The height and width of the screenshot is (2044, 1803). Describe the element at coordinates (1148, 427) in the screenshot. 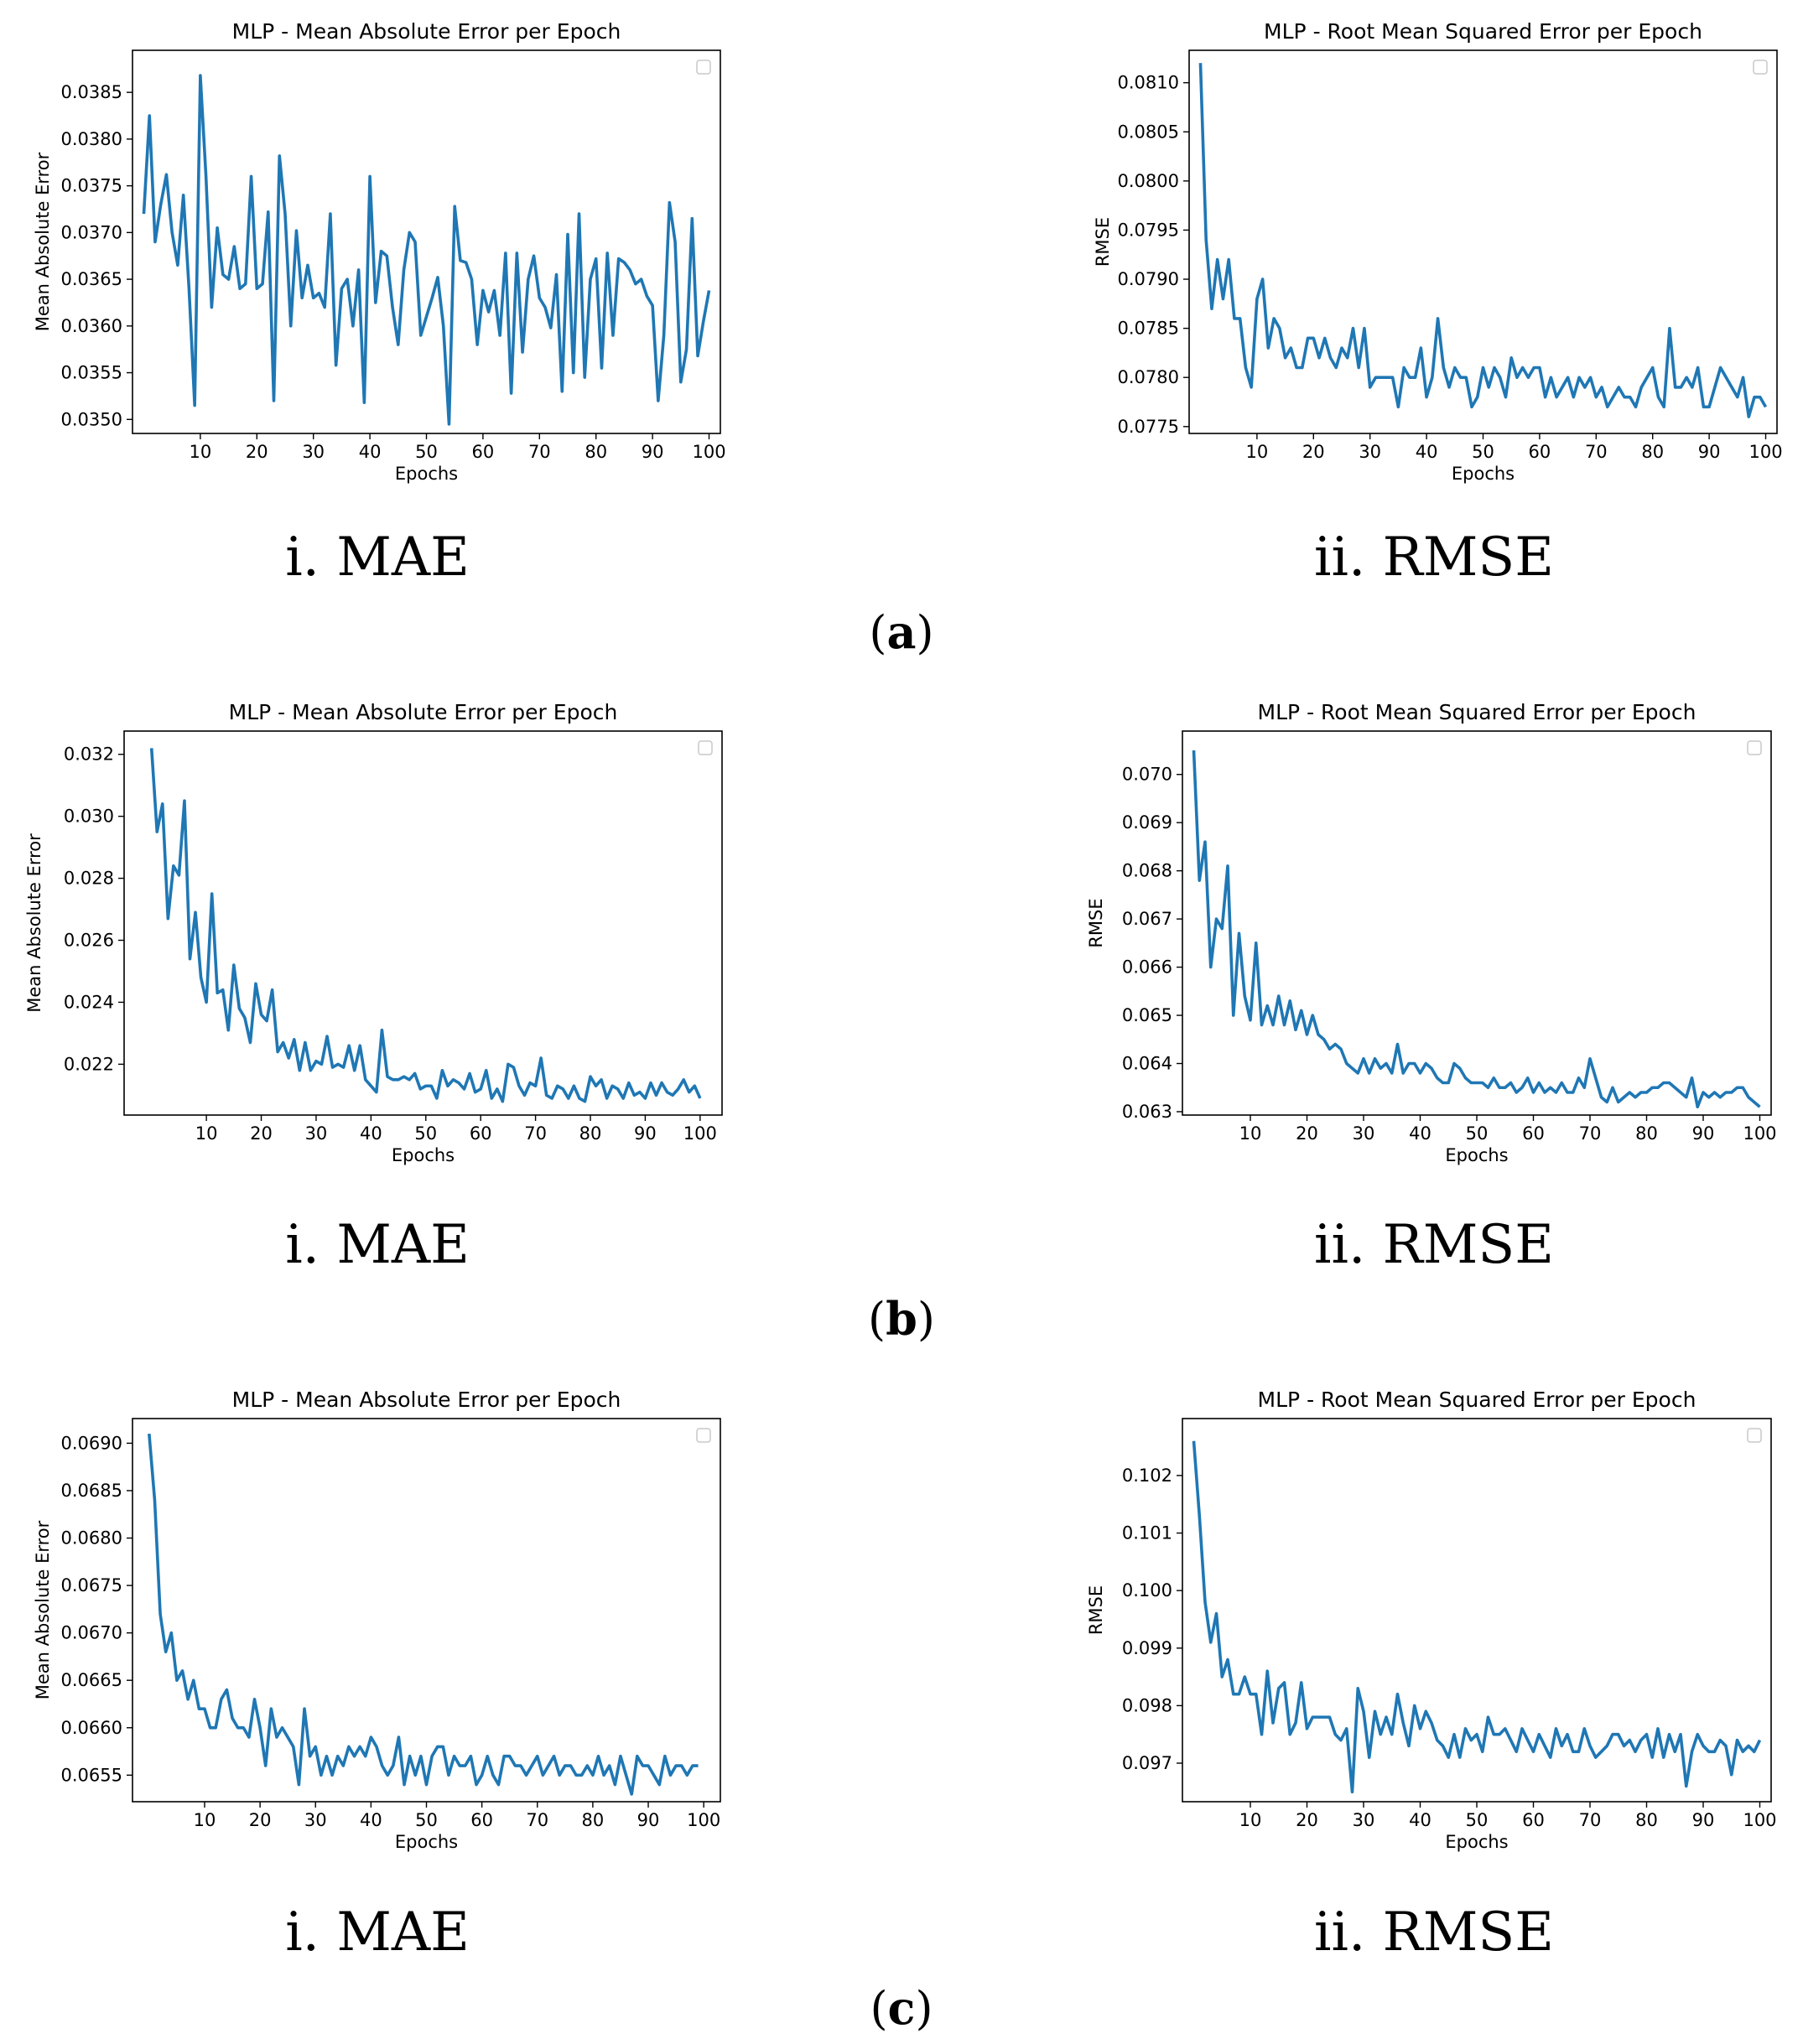

I see `y-tick-label: 0.0775` at that location.